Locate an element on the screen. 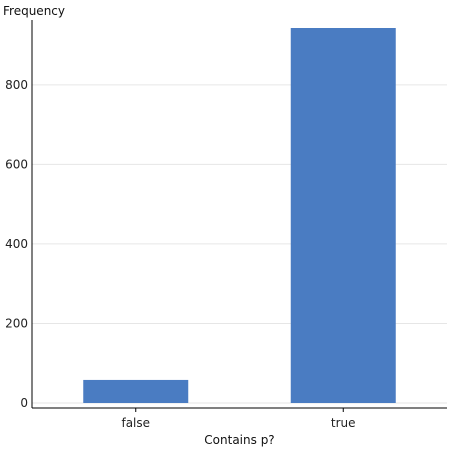  bar-false is located at coordinates (136, 391).